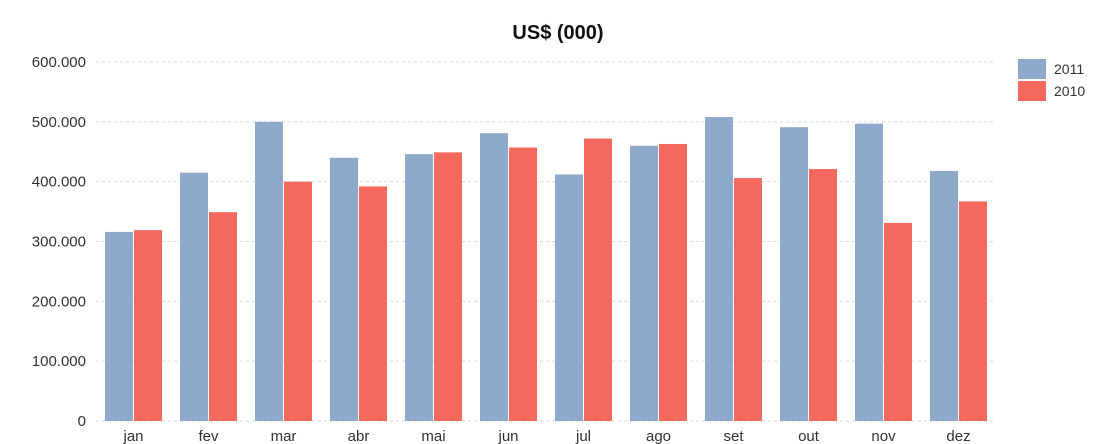 The image size is (1097, 444). I want to click on bar-2011-mai, so click(419, 288).